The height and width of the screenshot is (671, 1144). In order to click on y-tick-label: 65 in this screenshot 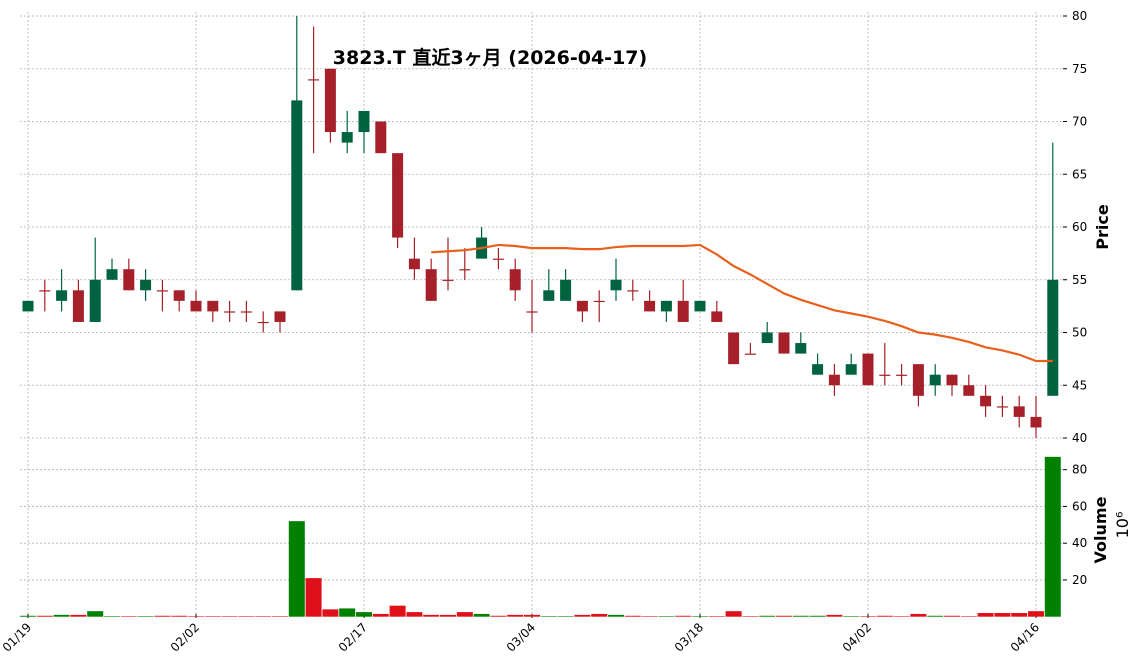, I will do `click(1079, 174)`.